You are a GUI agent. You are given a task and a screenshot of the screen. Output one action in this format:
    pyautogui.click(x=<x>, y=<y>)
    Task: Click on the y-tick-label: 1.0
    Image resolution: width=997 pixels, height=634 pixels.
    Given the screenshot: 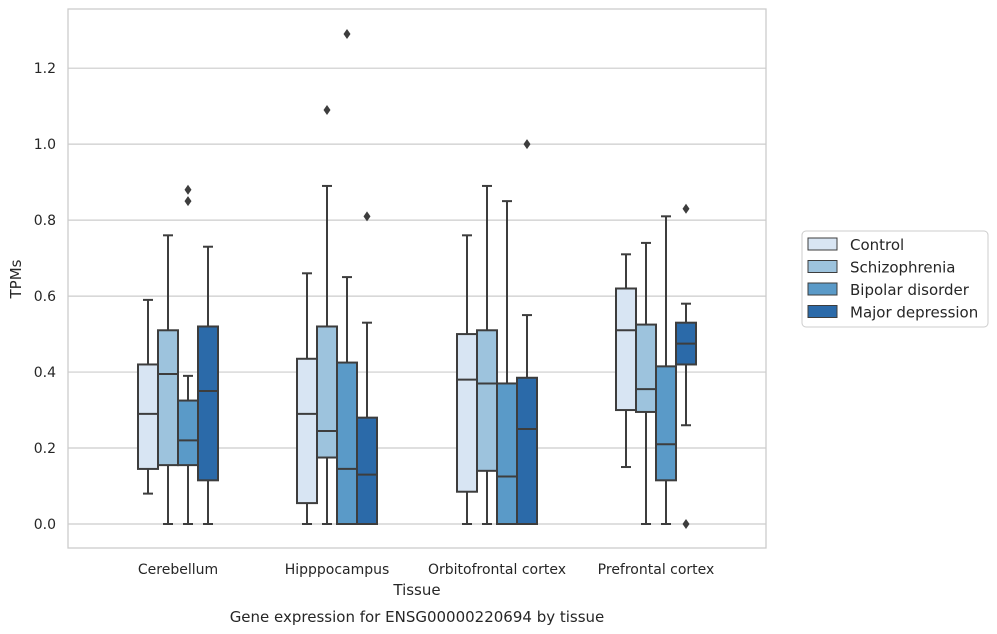 What is the action you would take?
    pyautogui.click(x=45, y=145)
    